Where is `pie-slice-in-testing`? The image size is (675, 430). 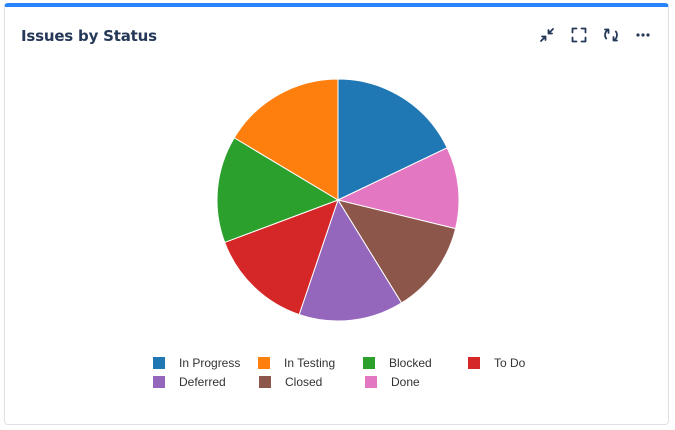
pie-slice-in-testing is located at coordinates (286, 139).